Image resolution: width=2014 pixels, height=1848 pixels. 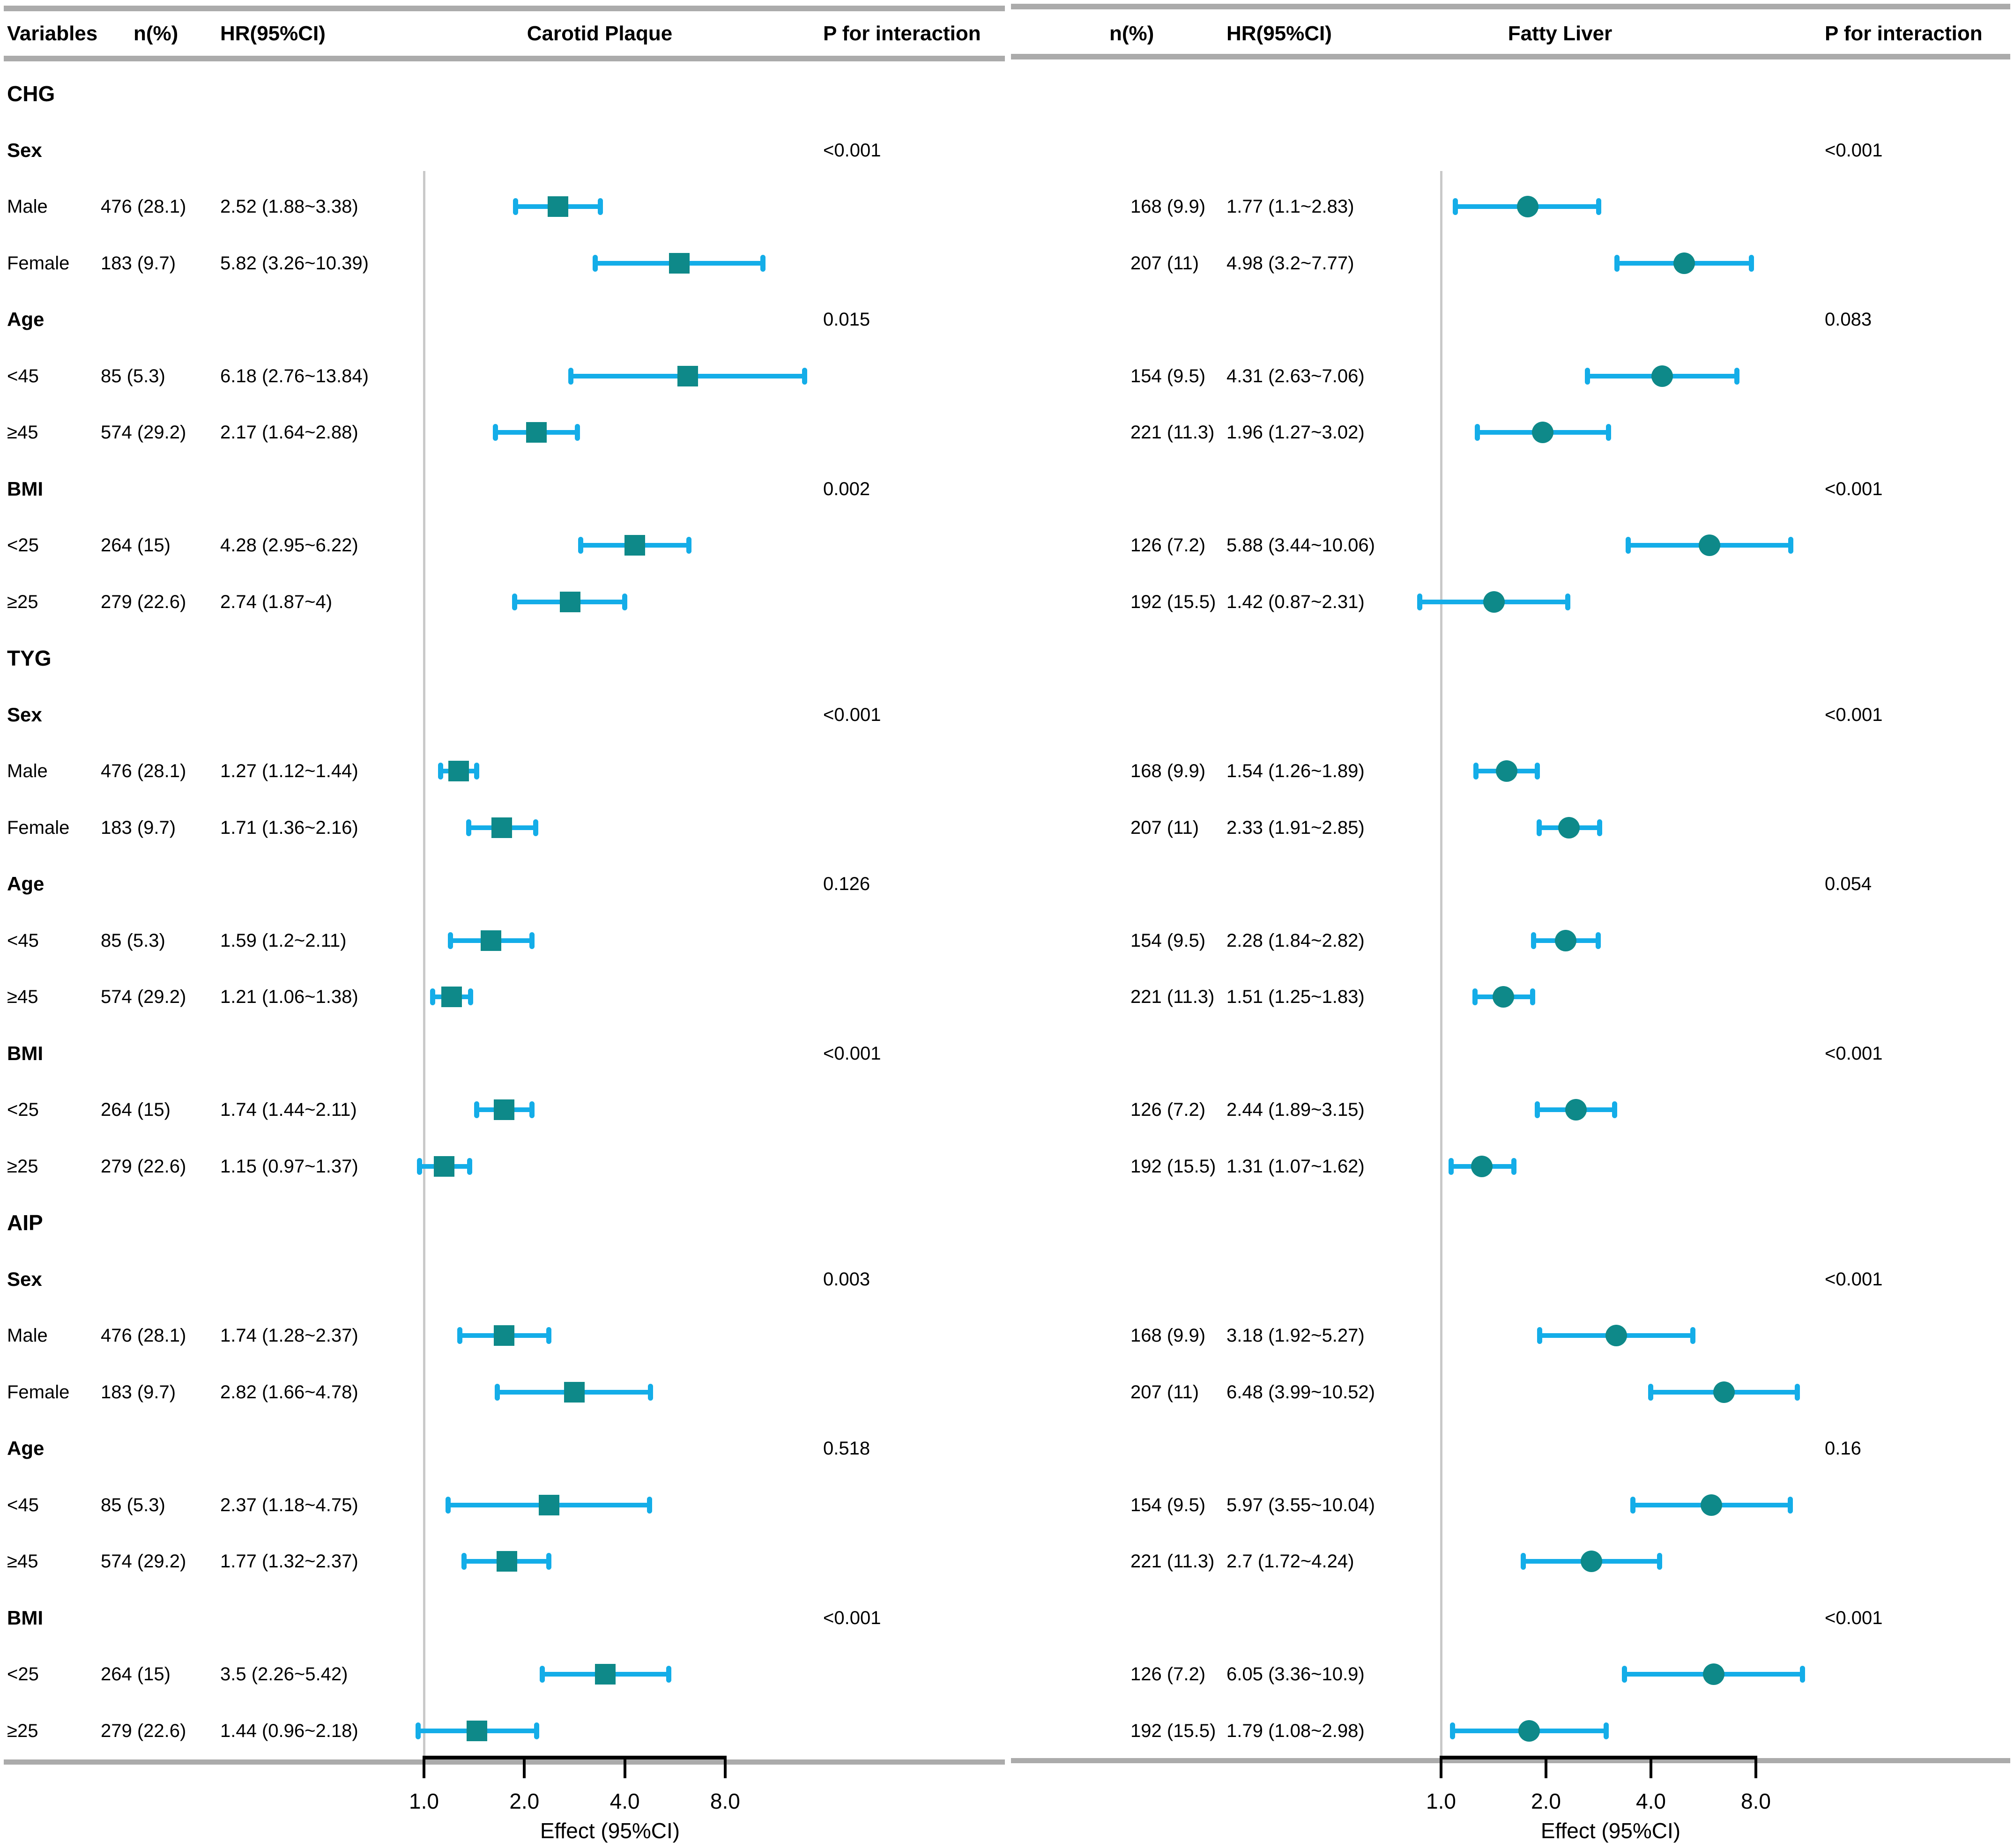 I want to click on hr-ci-carotid: 1.44 (0.96~2.18), so click(x=289, y=1730).